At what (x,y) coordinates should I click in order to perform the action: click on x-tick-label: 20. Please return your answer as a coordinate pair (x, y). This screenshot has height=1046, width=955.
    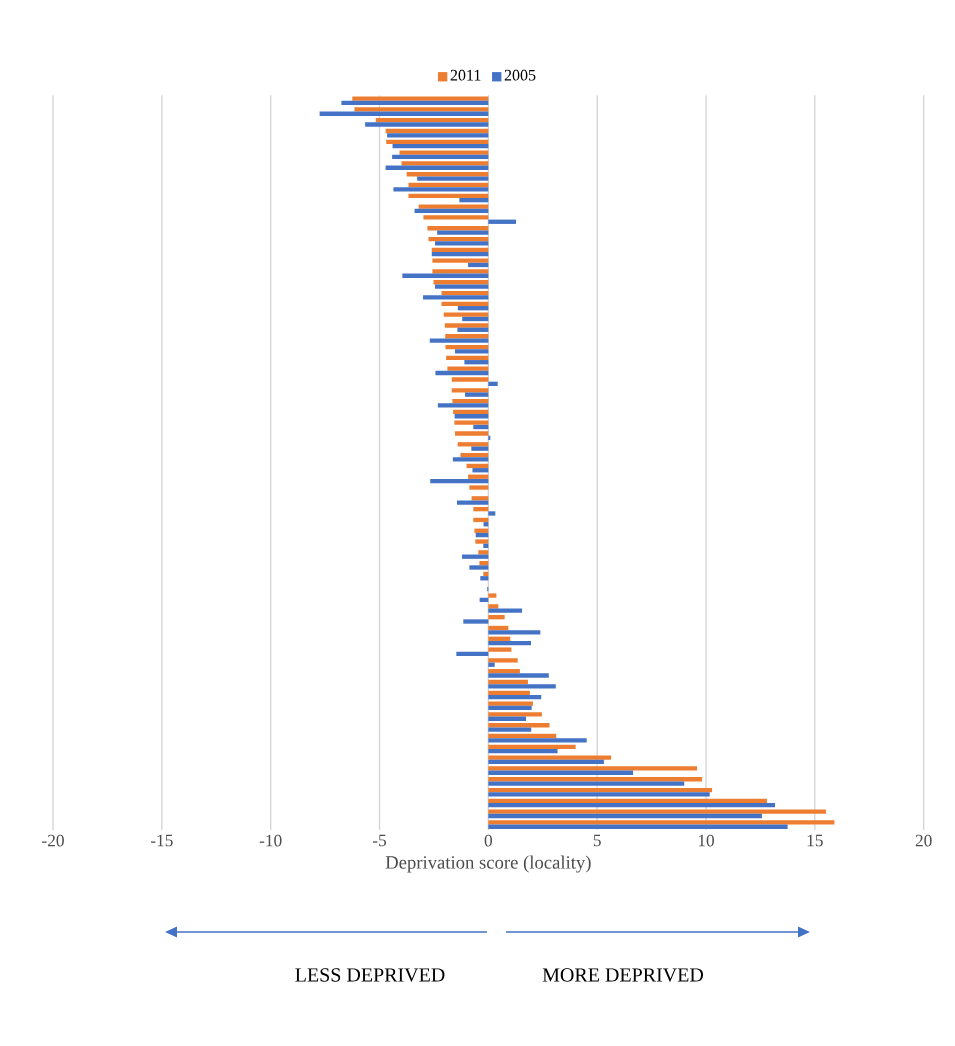
    Looking at the image, I should click on (923, 840).